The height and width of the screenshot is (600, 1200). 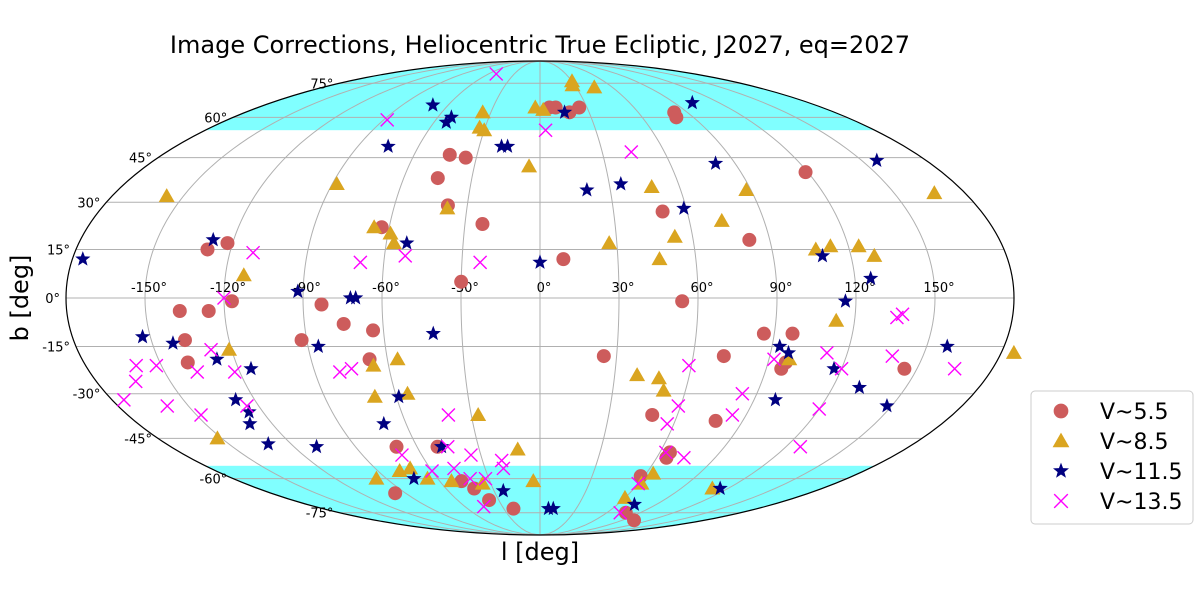 I want to click on legend-label: V~13.5, so click(x=1141, y=502).